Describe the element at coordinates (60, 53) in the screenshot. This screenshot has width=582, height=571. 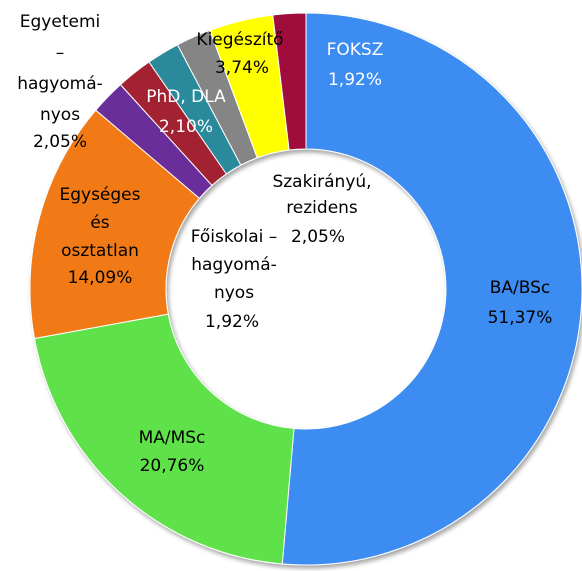
I see `slice-label: –` at that location.